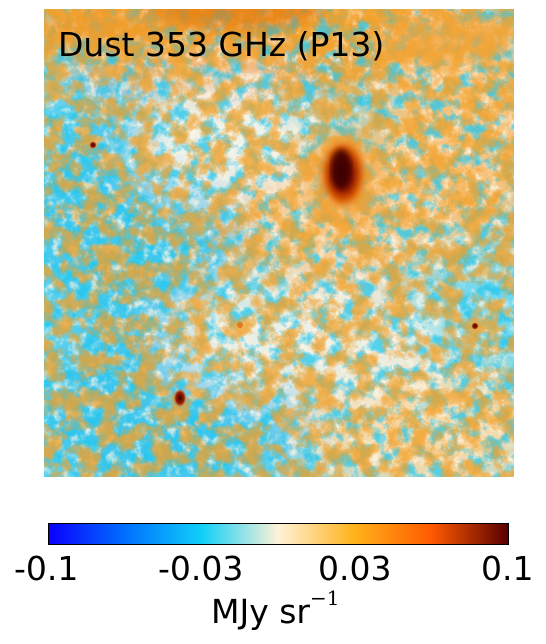  I want to click on colorbar-tick-label: -0.03, so click(201, 568).